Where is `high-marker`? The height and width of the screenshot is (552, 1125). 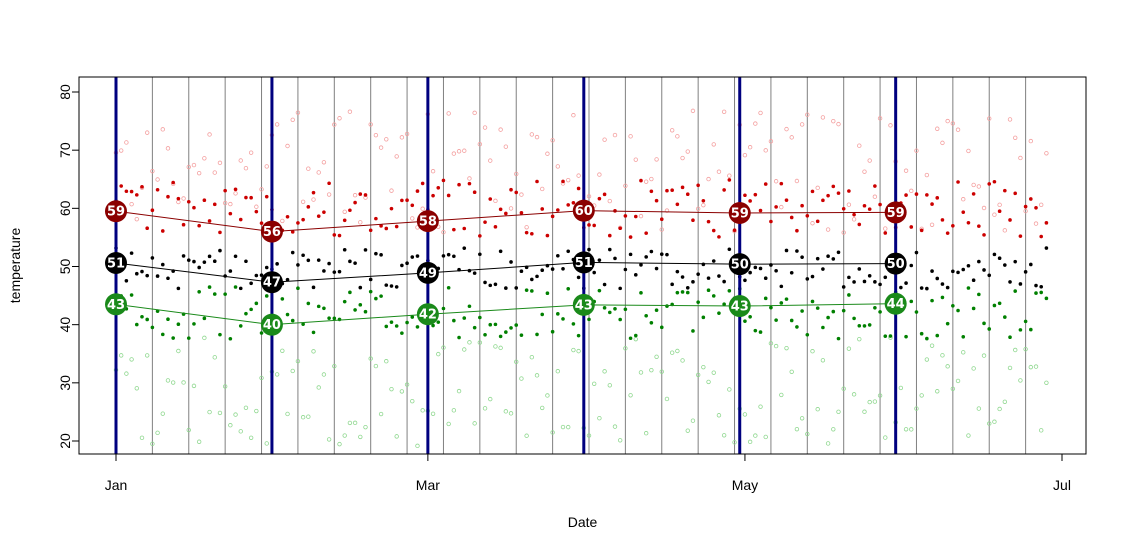
high-marker is located at coordinates (583, 210).